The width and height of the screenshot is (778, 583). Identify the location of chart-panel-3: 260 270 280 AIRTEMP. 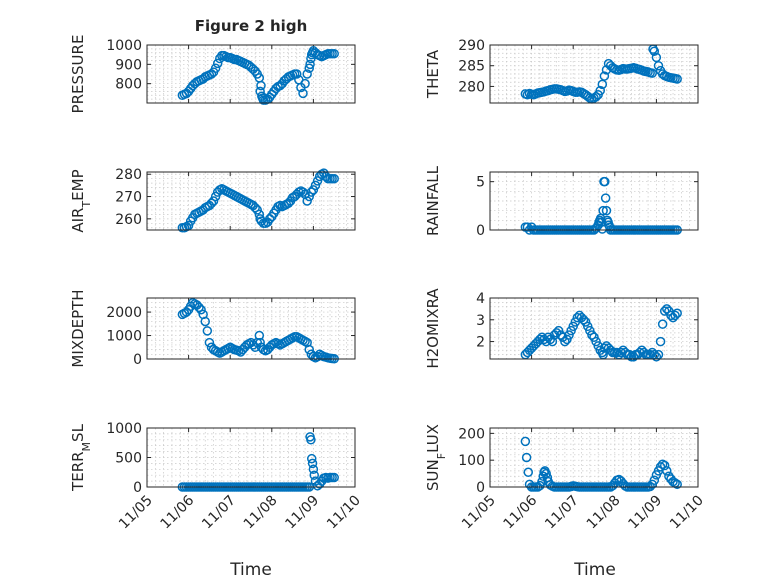
(212, 200).